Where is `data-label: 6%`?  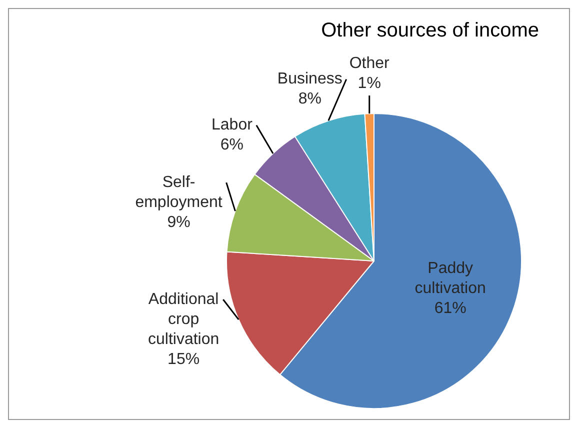 data-label: 6% is located at coordinates (232, 145).